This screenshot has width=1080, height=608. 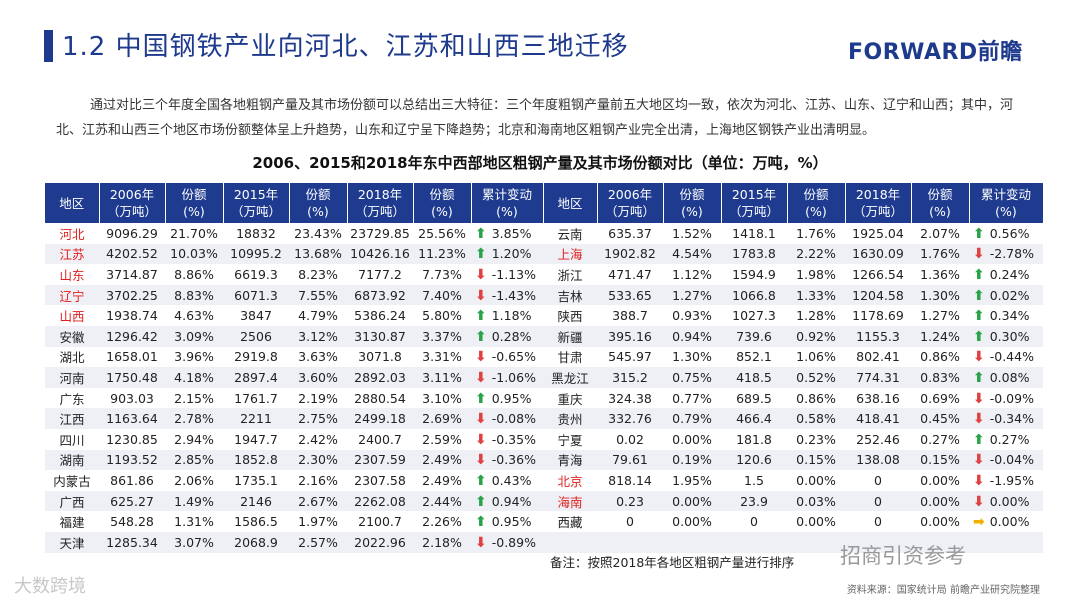 I want to click on value-cell: 1266.54, so click(x=878, y=274).